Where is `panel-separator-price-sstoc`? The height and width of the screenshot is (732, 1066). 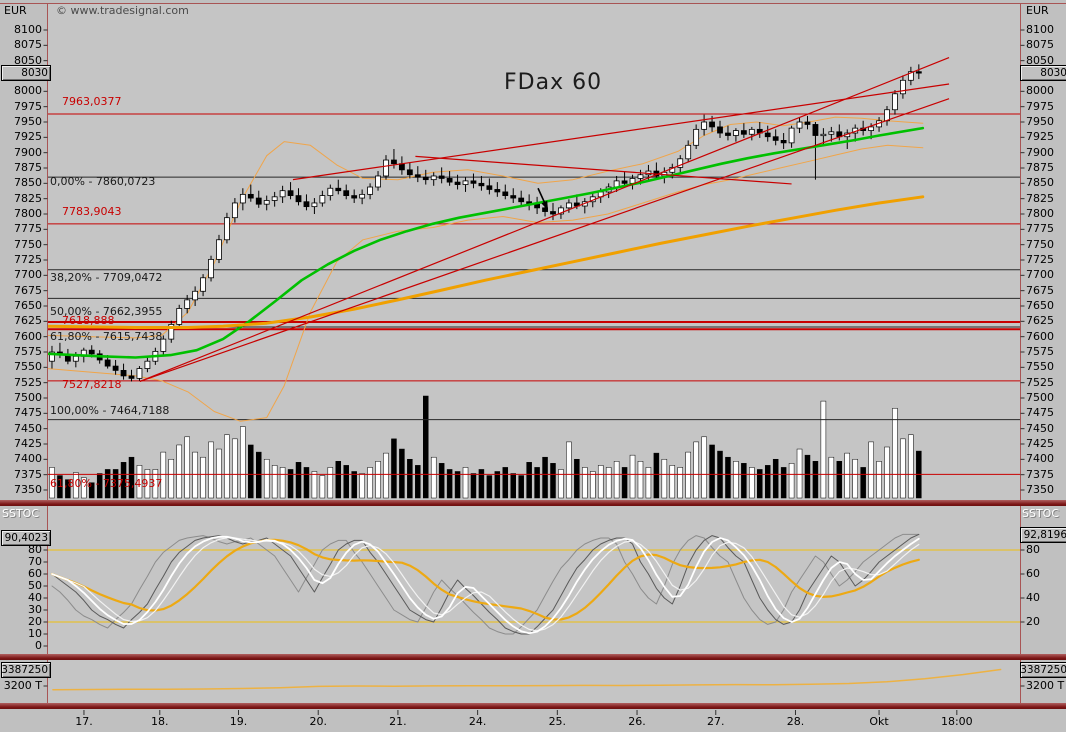
panel-separator-price-sstoc is located at coordinates (533, 503).